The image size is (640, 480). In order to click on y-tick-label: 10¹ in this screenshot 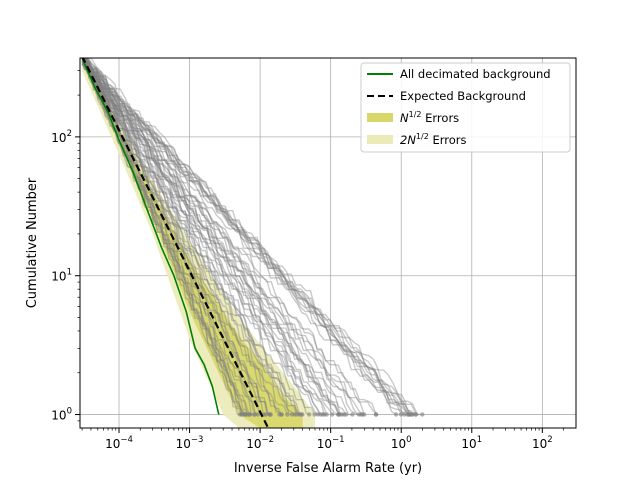, I will do `click(61, 276)`.